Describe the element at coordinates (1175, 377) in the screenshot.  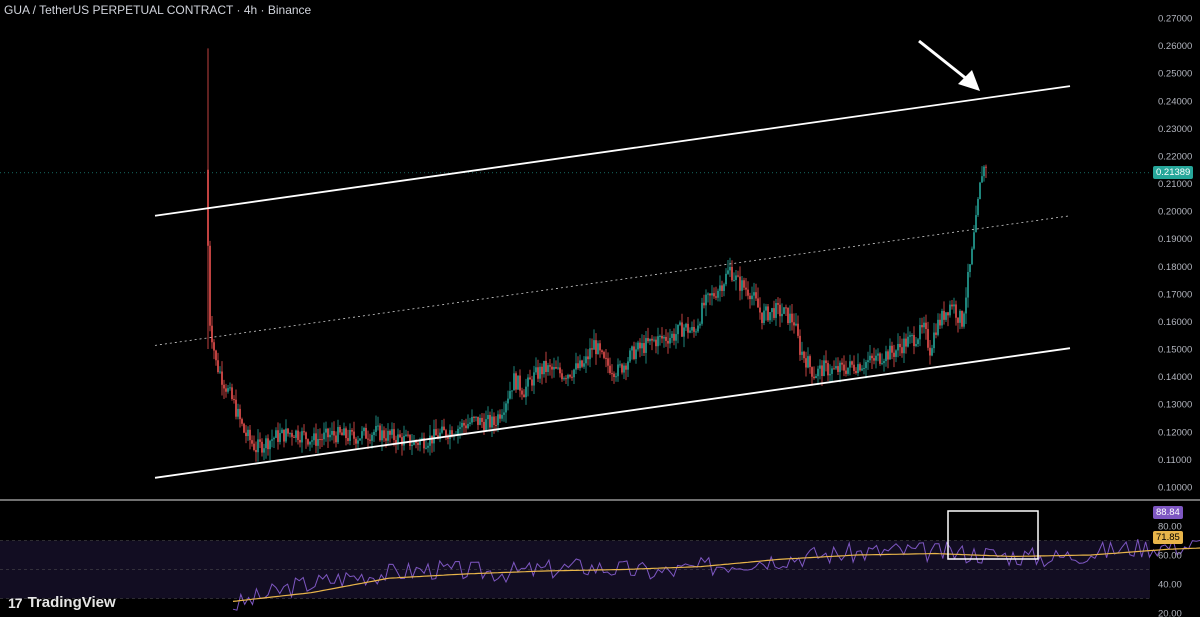
I see `price-tick-label: 0.14000` at that location.